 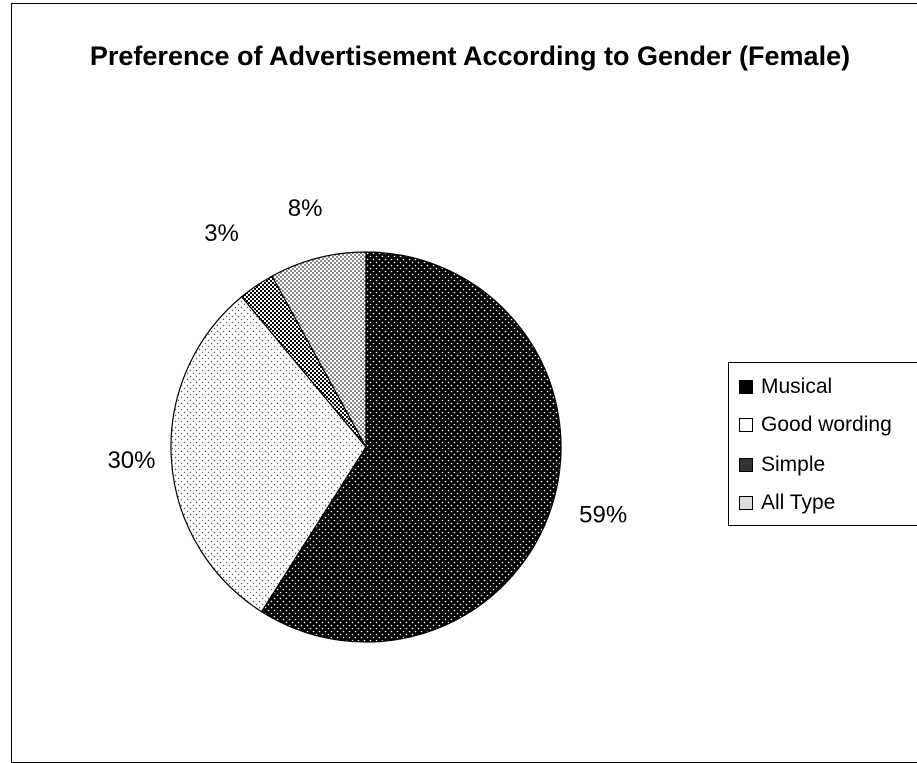 I want to click on pie-slice-all-type, so click(x=319, y=349).